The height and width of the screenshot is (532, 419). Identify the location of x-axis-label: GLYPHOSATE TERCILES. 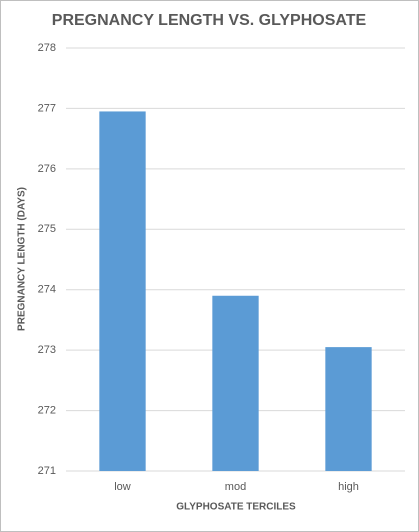
(236, 507).